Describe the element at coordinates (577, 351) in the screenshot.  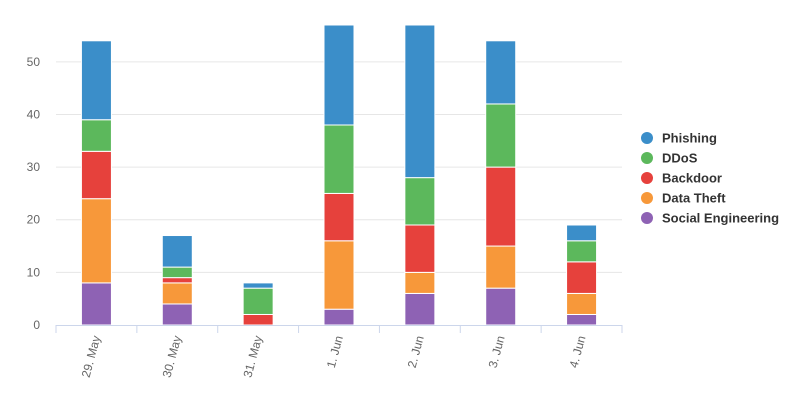
I see `x-tick-label-6: 4. Jun` at that location.